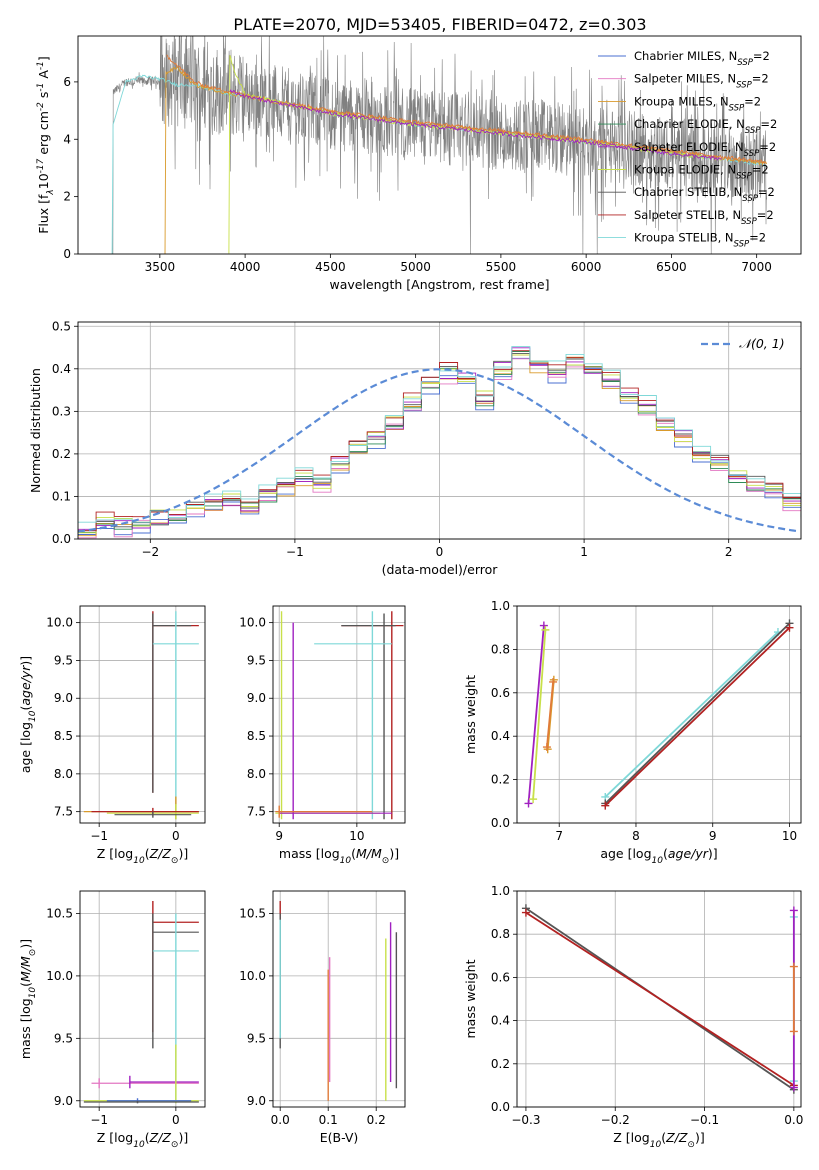 Image resolution: width=819 pixels, height=1170 pixels. Describe the element at coordinates (330, 267) in the screenshot. I see `x-tick-label: 4500` at that location.